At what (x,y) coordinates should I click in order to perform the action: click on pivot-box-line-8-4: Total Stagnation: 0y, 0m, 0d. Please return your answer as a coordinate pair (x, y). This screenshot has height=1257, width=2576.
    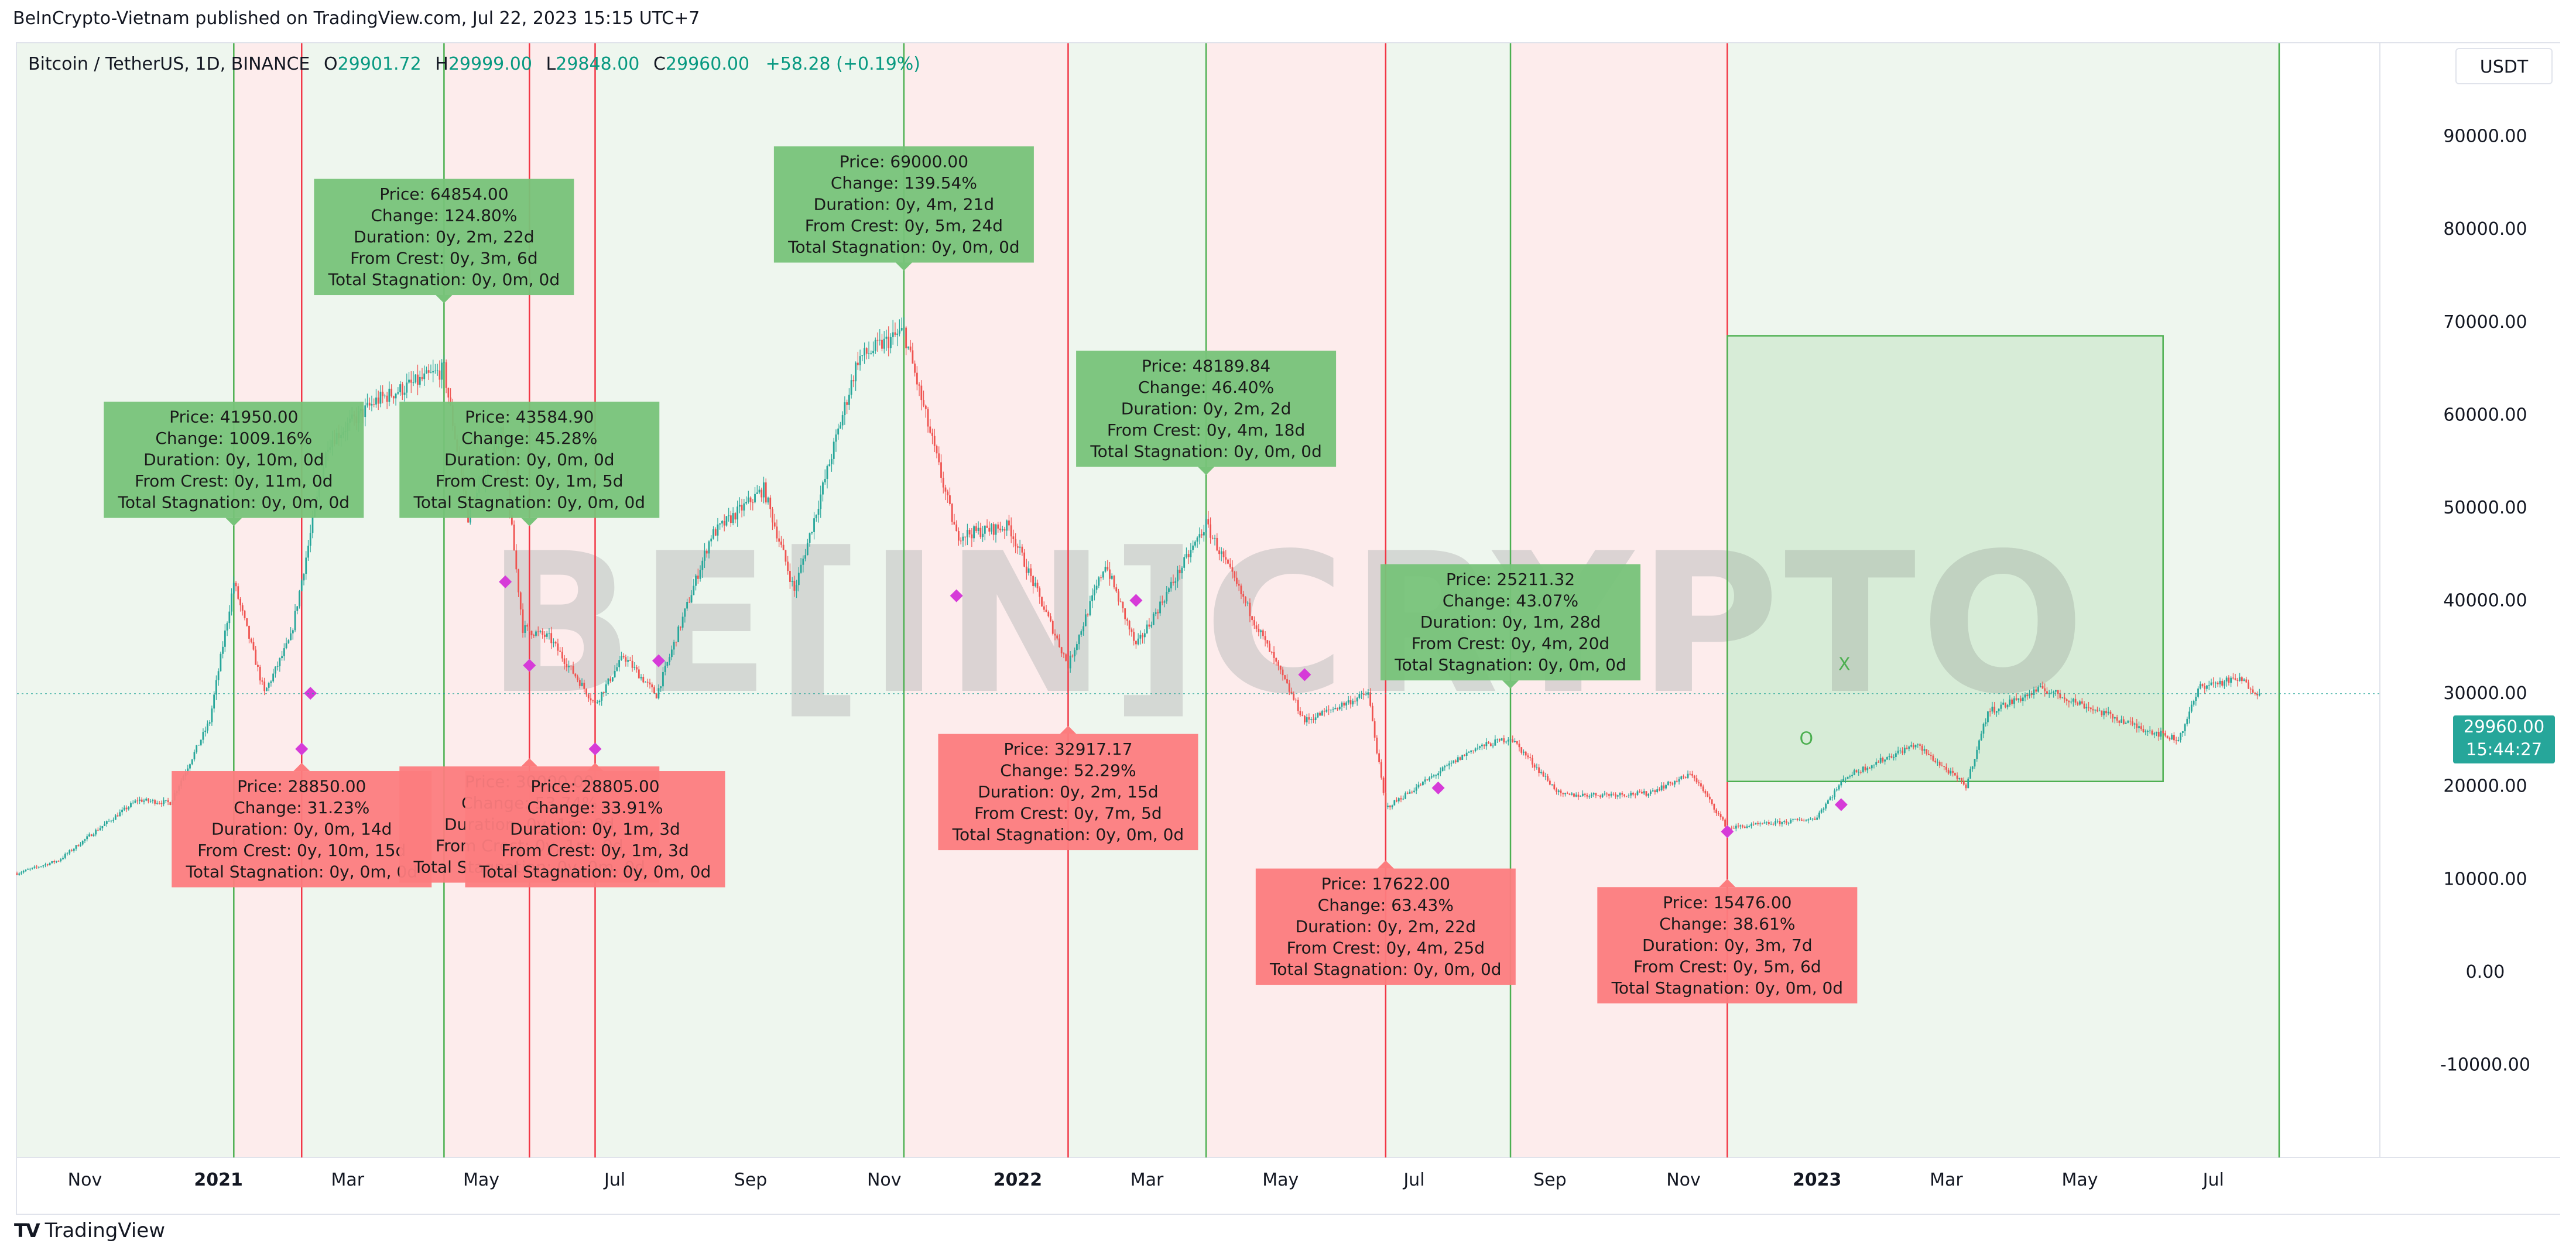
    Looking at the image, I should click on (595, 872).